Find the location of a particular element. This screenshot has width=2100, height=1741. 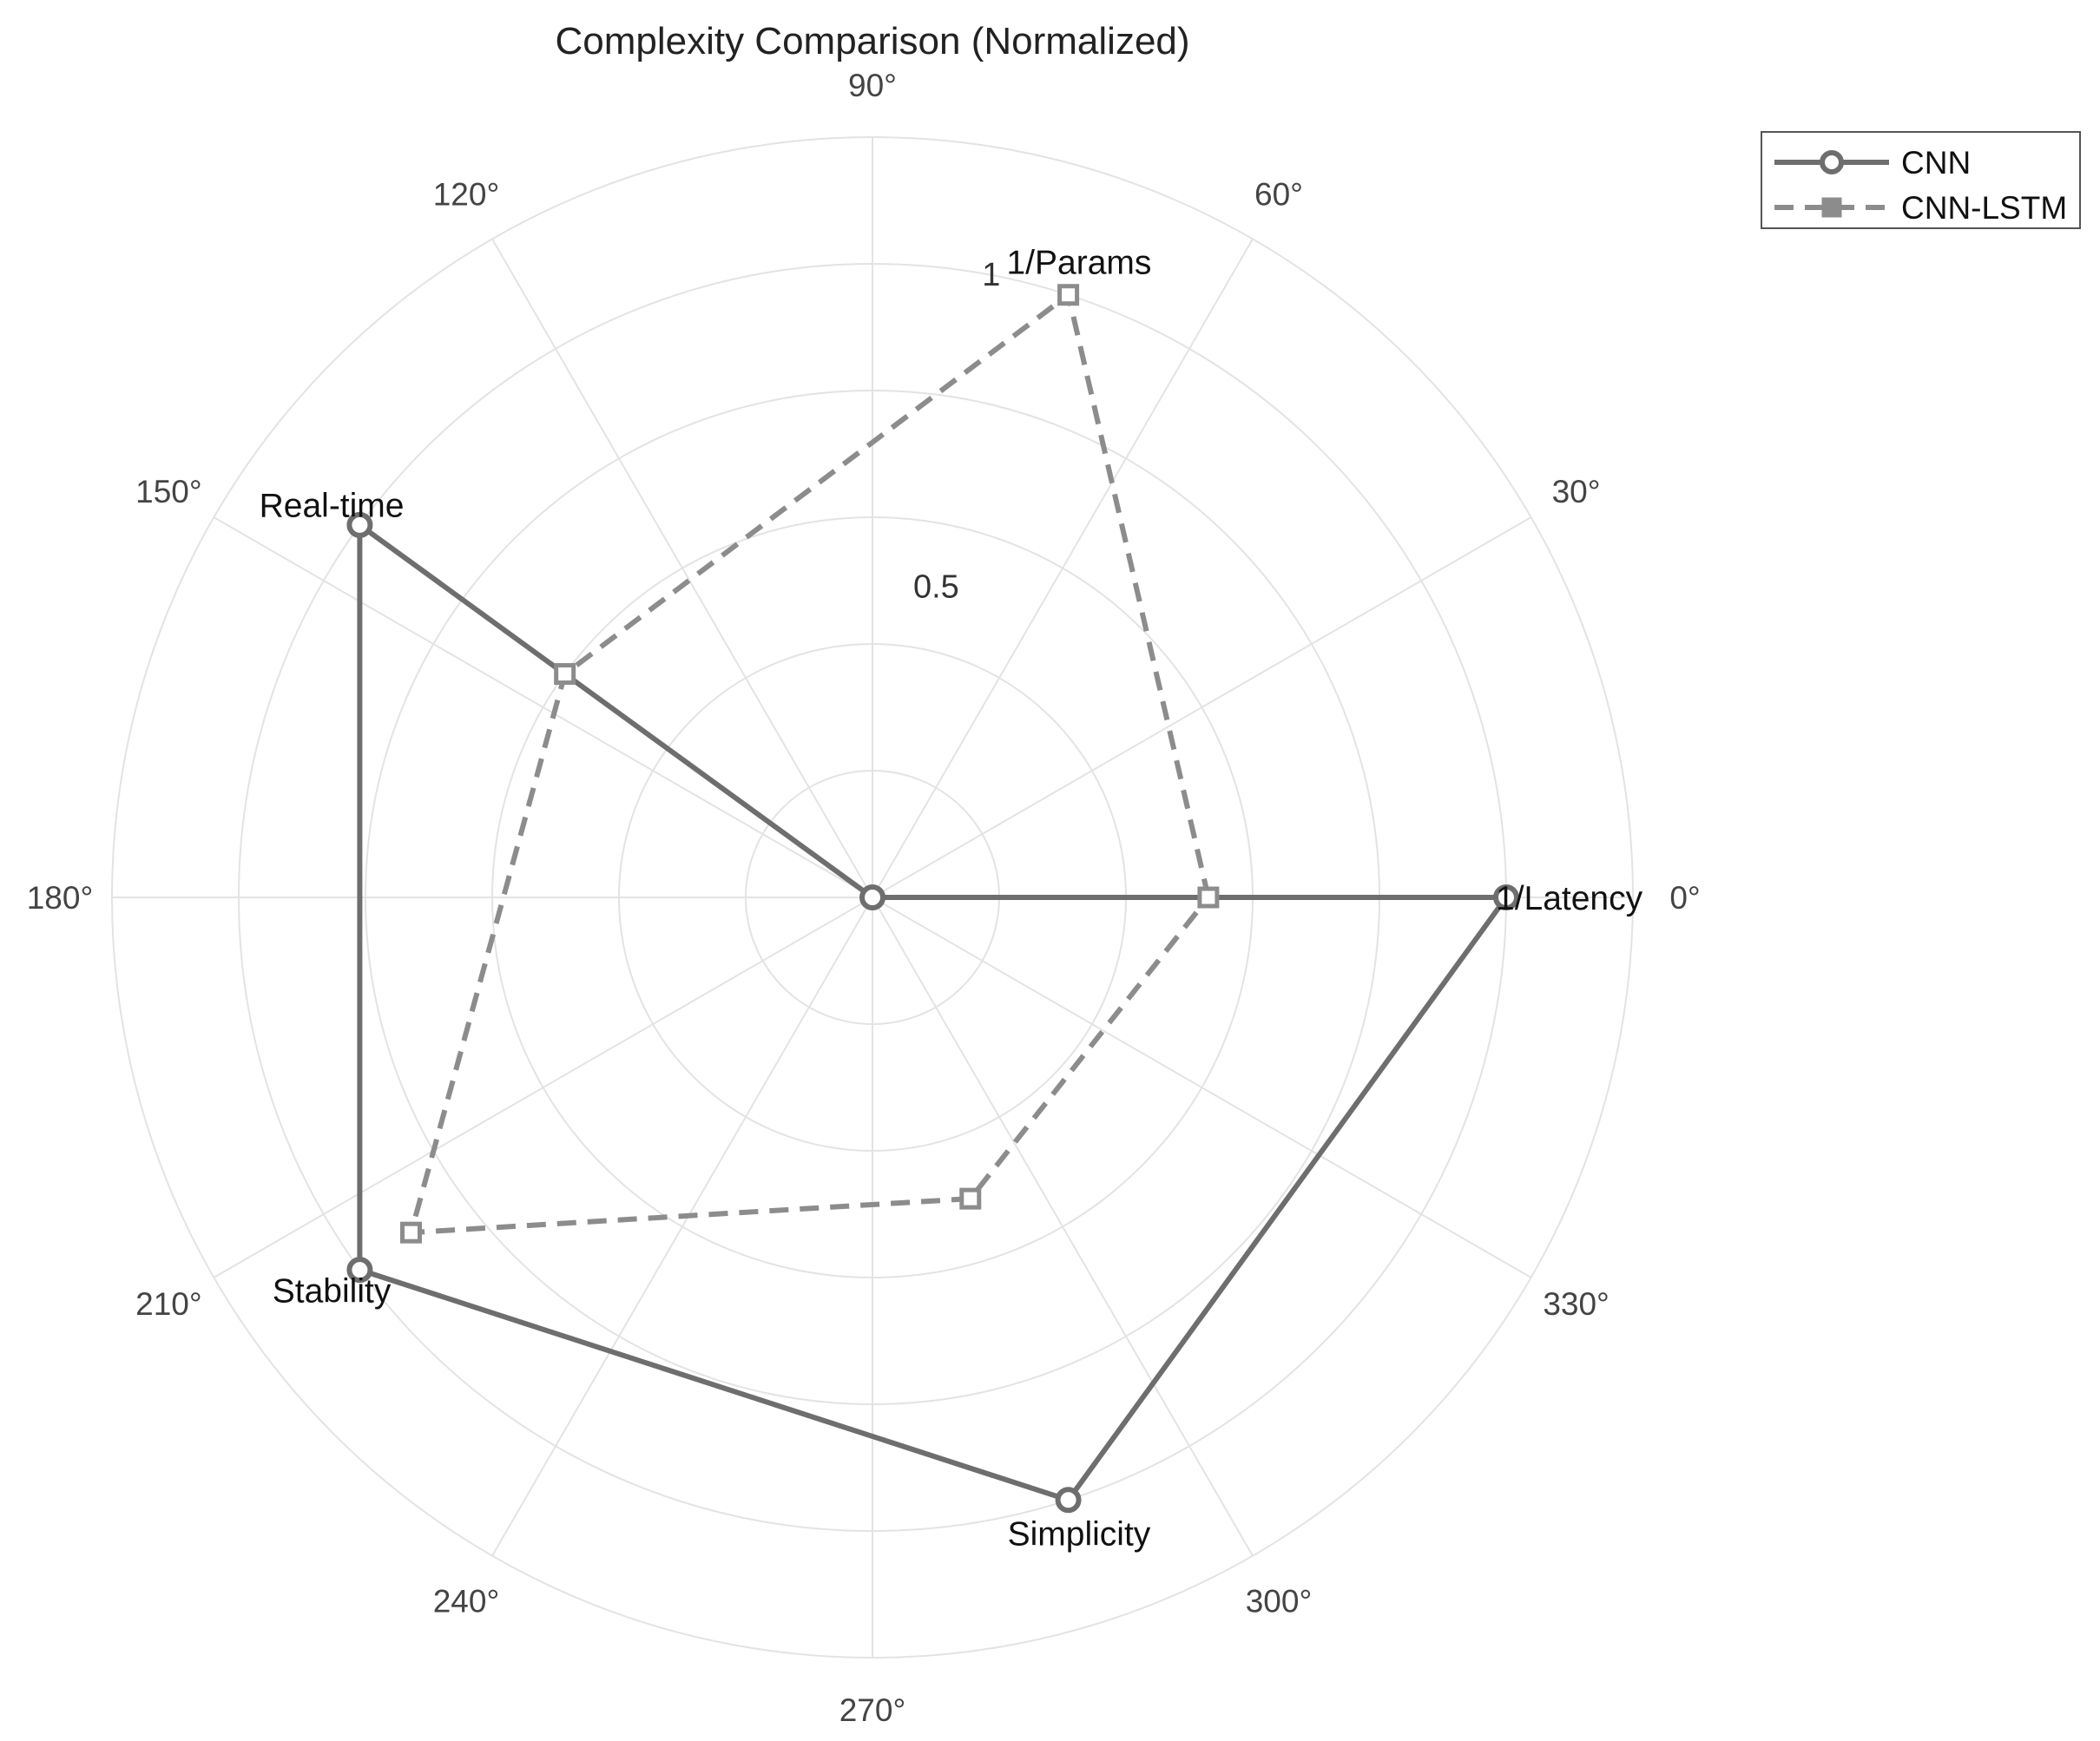

legend-label: CNN-LSTM is located at coordinates (1984, 208).